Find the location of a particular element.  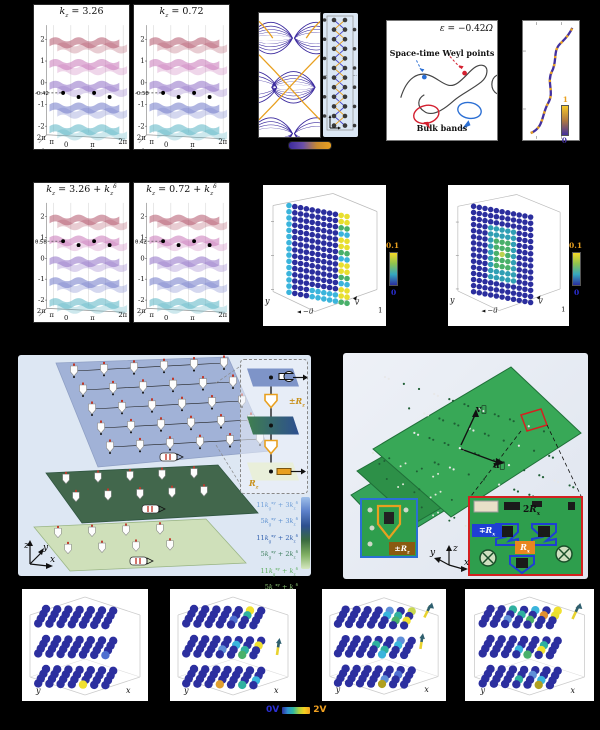

lattice-schematic: ··· ··· is located at coordinates (339, 73).